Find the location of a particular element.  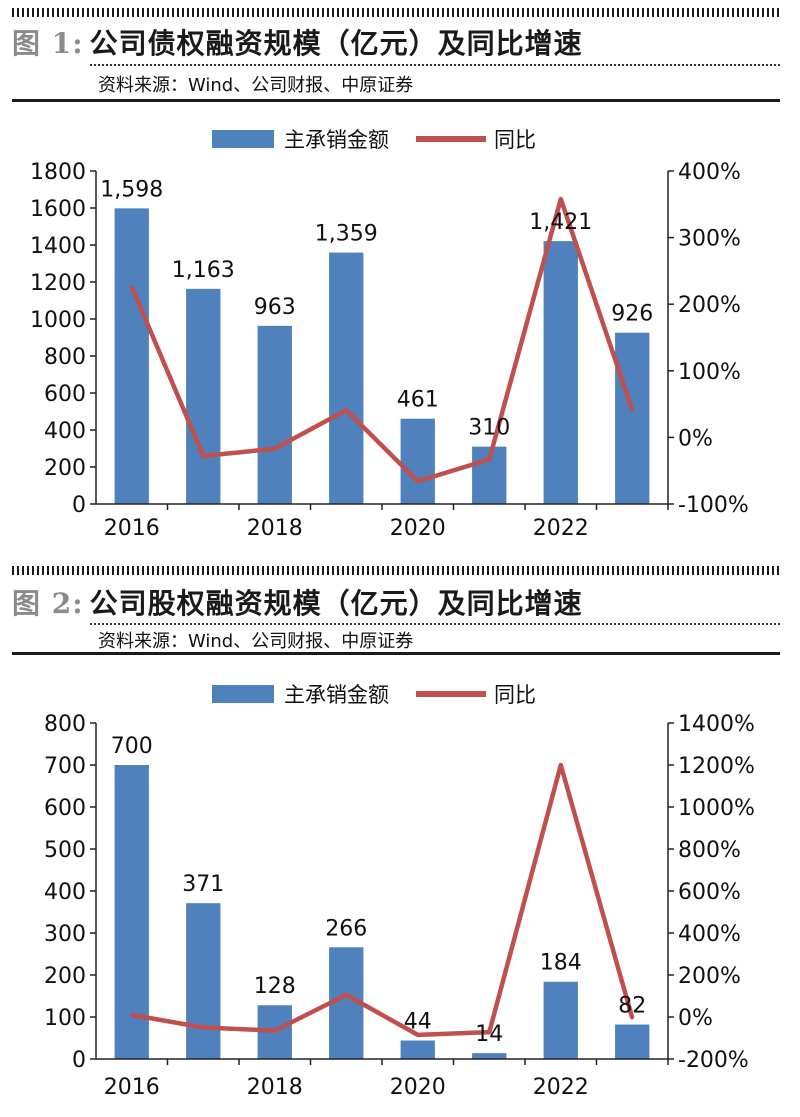

chart2-bar-2016 is located at coordinates (131, 912).